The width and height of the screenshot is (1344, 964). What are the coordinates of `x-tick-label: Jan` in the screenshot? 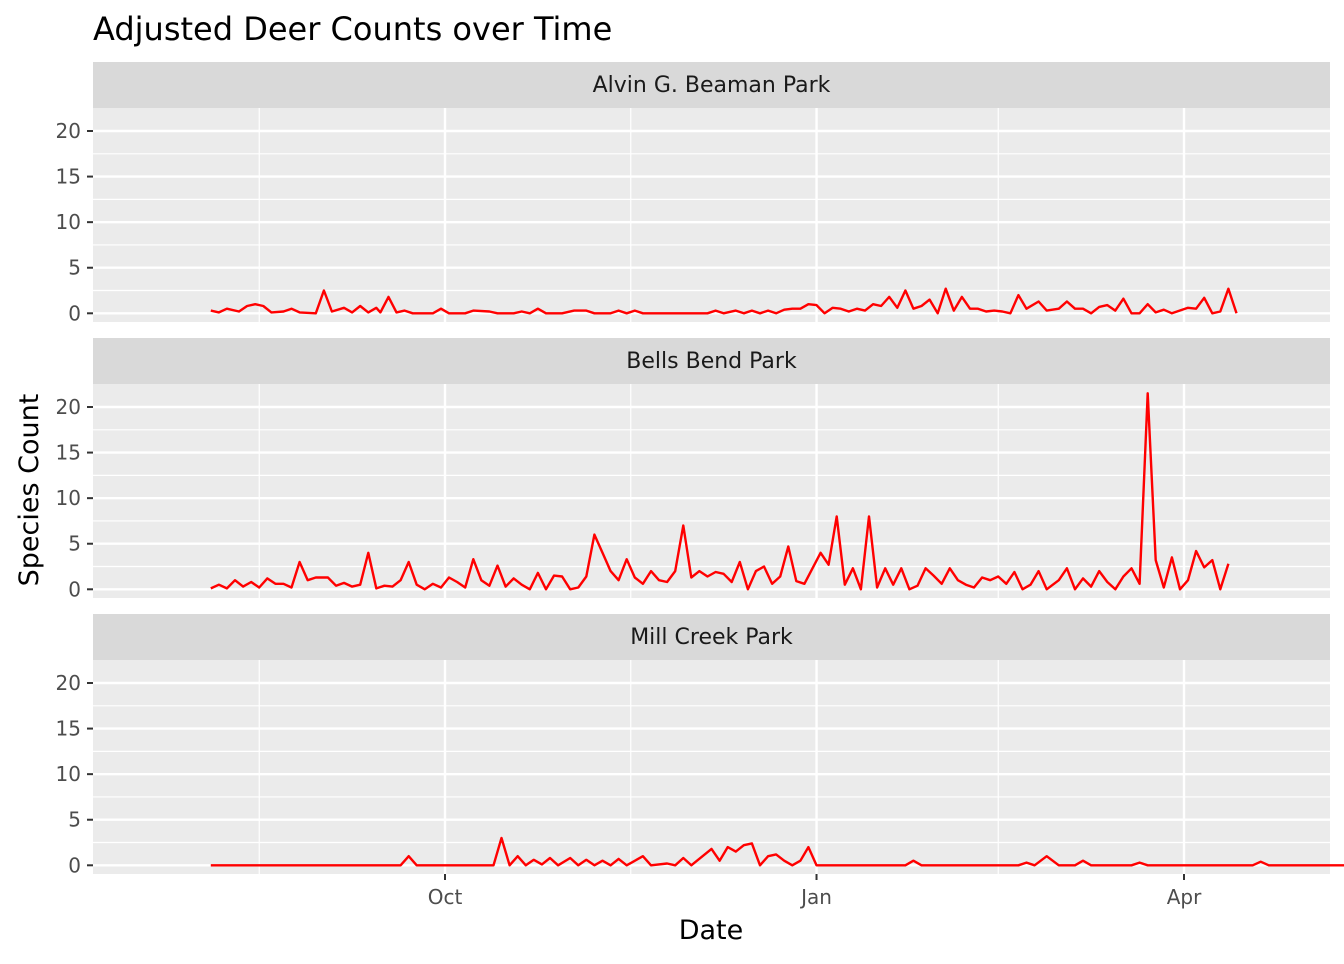 It's located at (815, 897).